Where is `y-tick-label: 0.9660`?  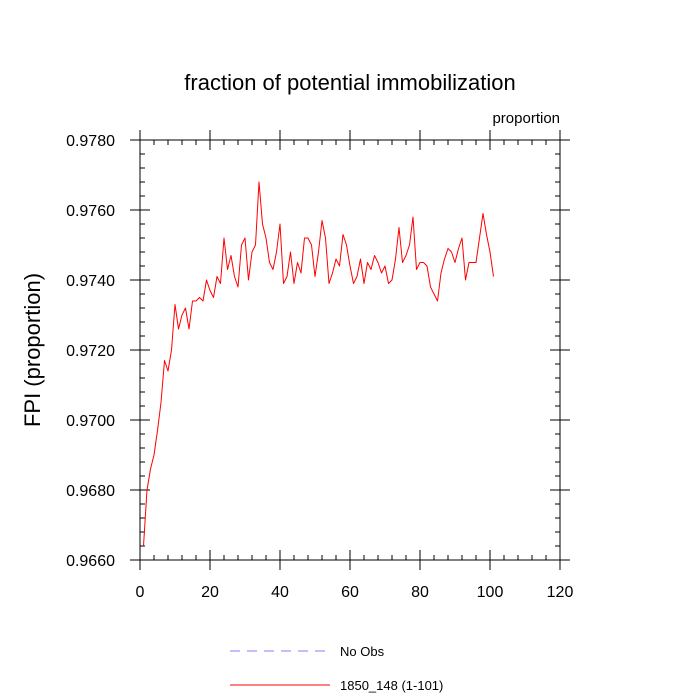
y-tick-label: 0.9660 is located at coordinates (90, 561).